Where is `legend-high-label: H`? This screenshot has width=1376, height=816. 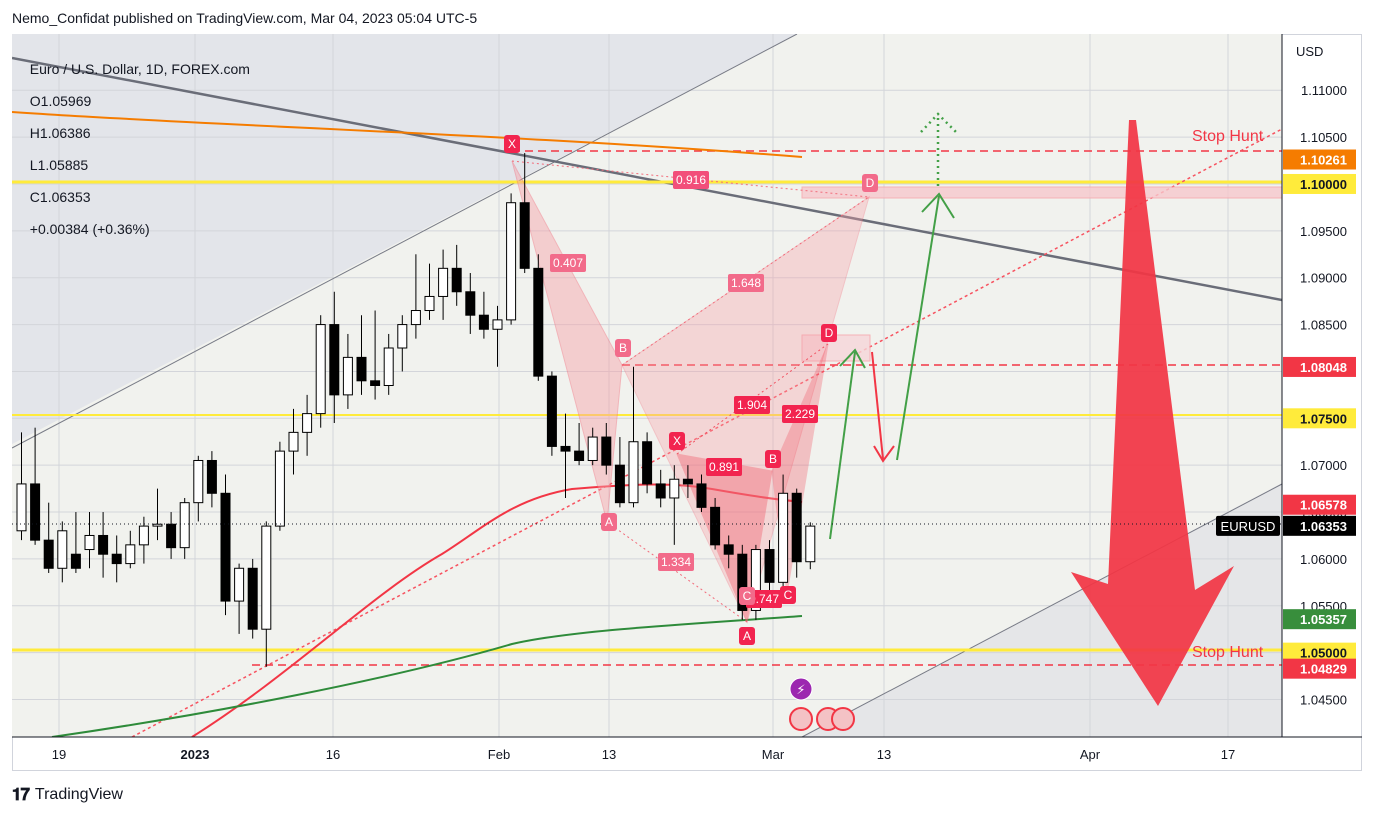
legend-high-label: H is located at coordinates (34, 133).